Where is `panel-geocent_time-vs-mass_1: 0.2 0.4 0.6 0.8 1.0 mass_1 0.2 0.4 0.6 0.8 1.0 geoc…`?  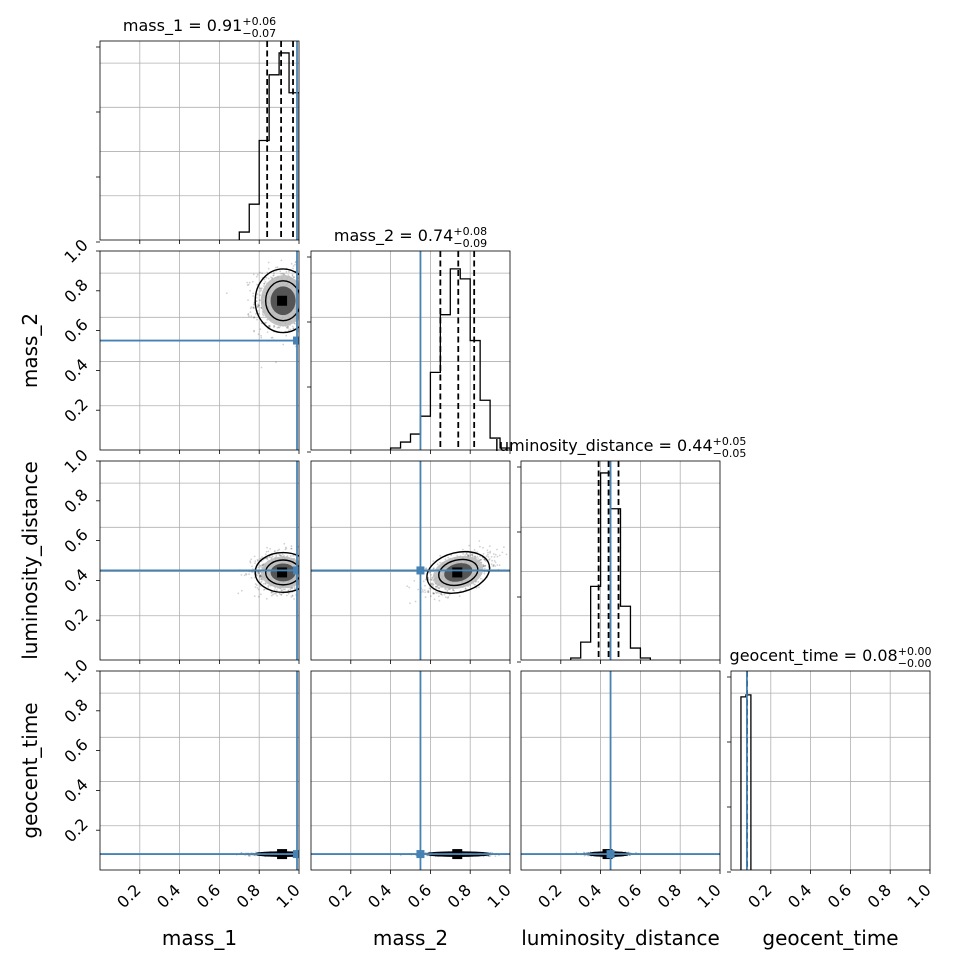
panel-geocent_time-vs-mass_1: 0.2 0.4 0.6 0.8 1.0 mass_1 0.2 0.4 0.6 0.8 1.0 geoc… is located at coordinates (161, 802).